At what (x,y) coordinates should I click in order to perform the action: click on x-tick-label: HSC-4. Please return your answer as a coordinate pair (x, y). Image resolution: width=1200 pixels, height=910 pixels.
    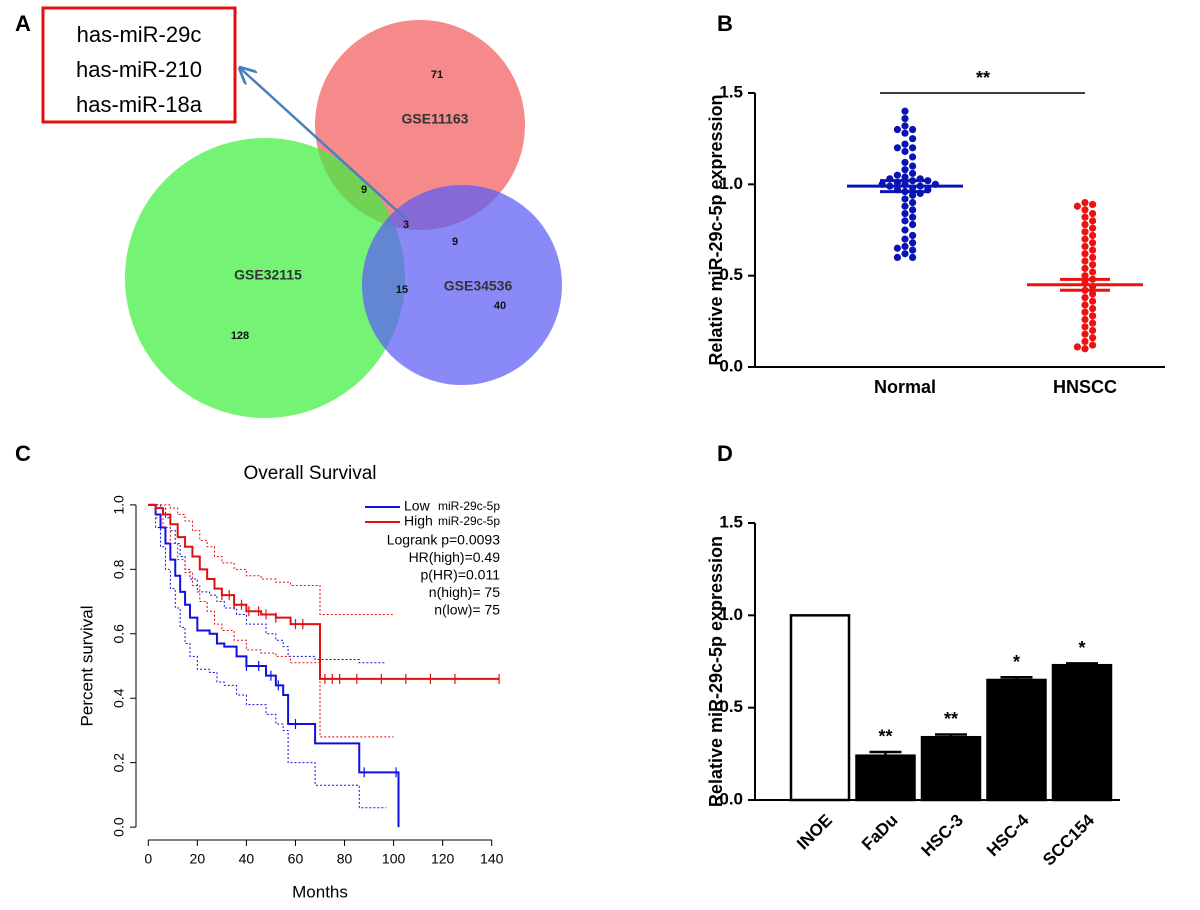
    Looking at the image, I should click on (1008, 835).